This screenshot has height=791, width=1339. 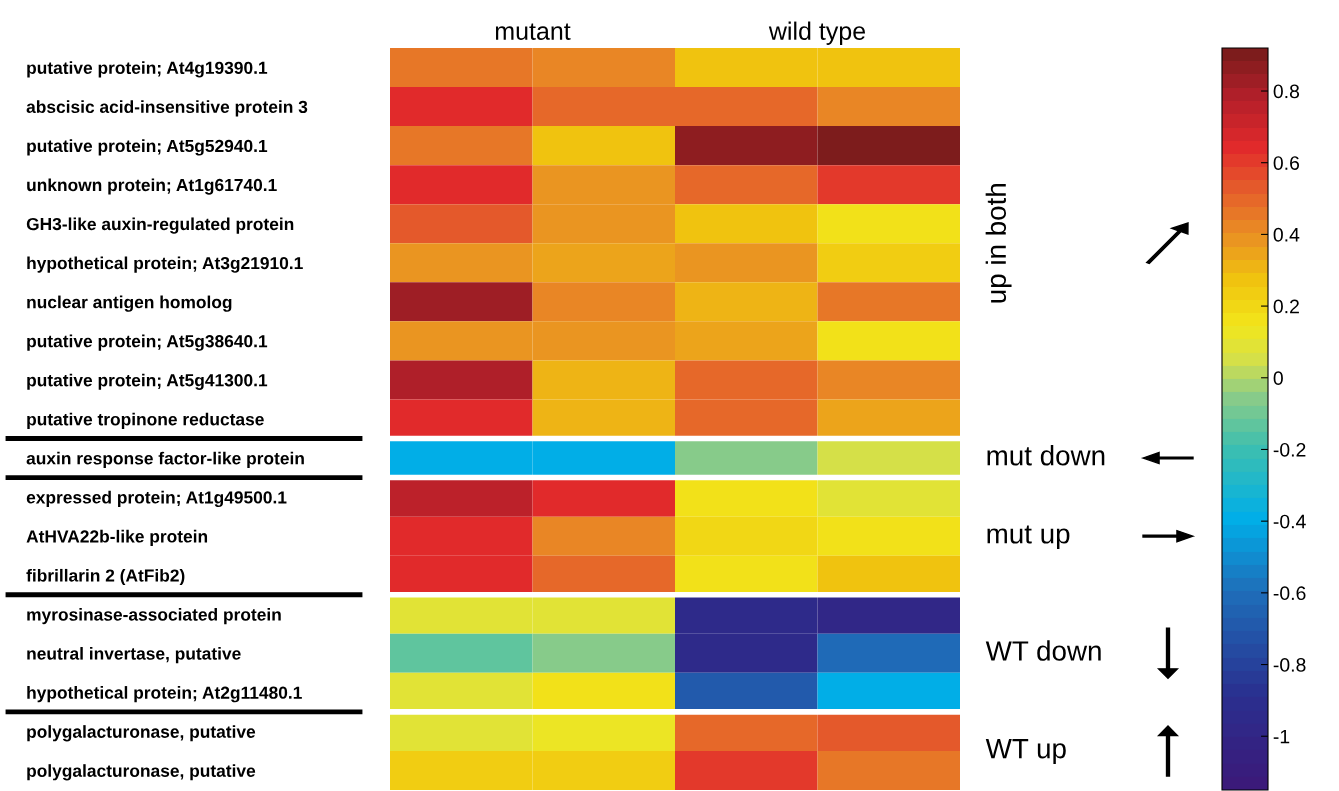 What do you see at coordinates (1286, 234) in the screenshot?
I see `color-bar-label: 0.4` at bounding box center [1286, 234].